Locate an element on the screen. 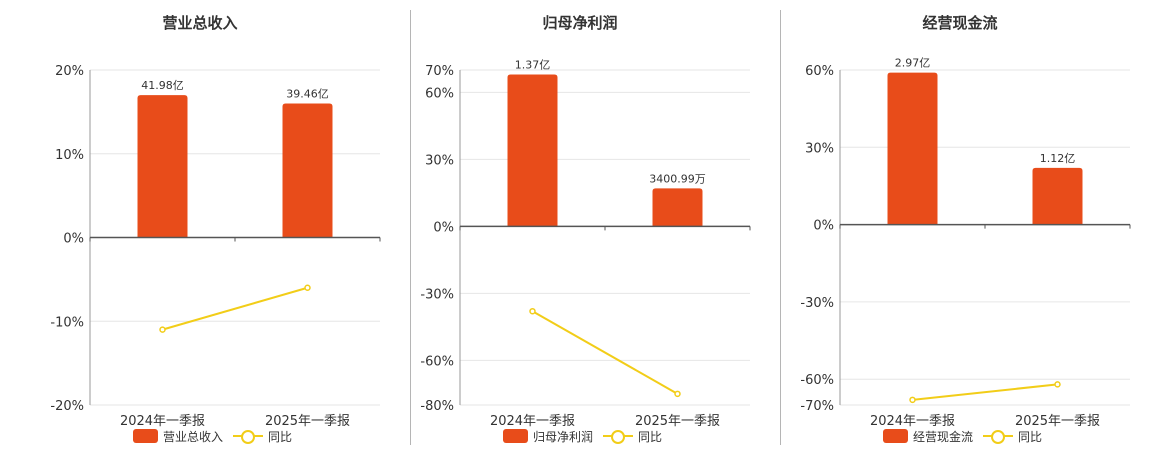  y-tick-label: 70% is located at coordinates (439, 71).